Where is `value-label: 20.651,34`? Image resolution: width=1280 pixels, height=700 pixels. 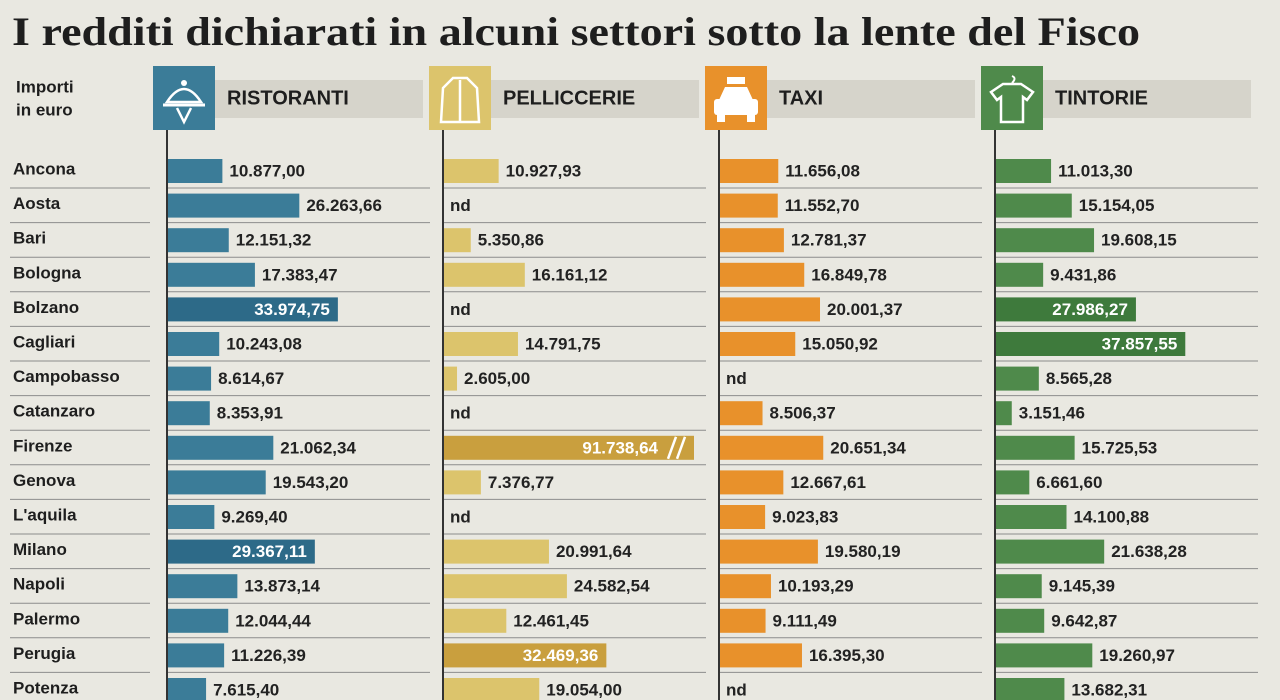
value-label: 20.651,34 is located at coordinates (868, 447).